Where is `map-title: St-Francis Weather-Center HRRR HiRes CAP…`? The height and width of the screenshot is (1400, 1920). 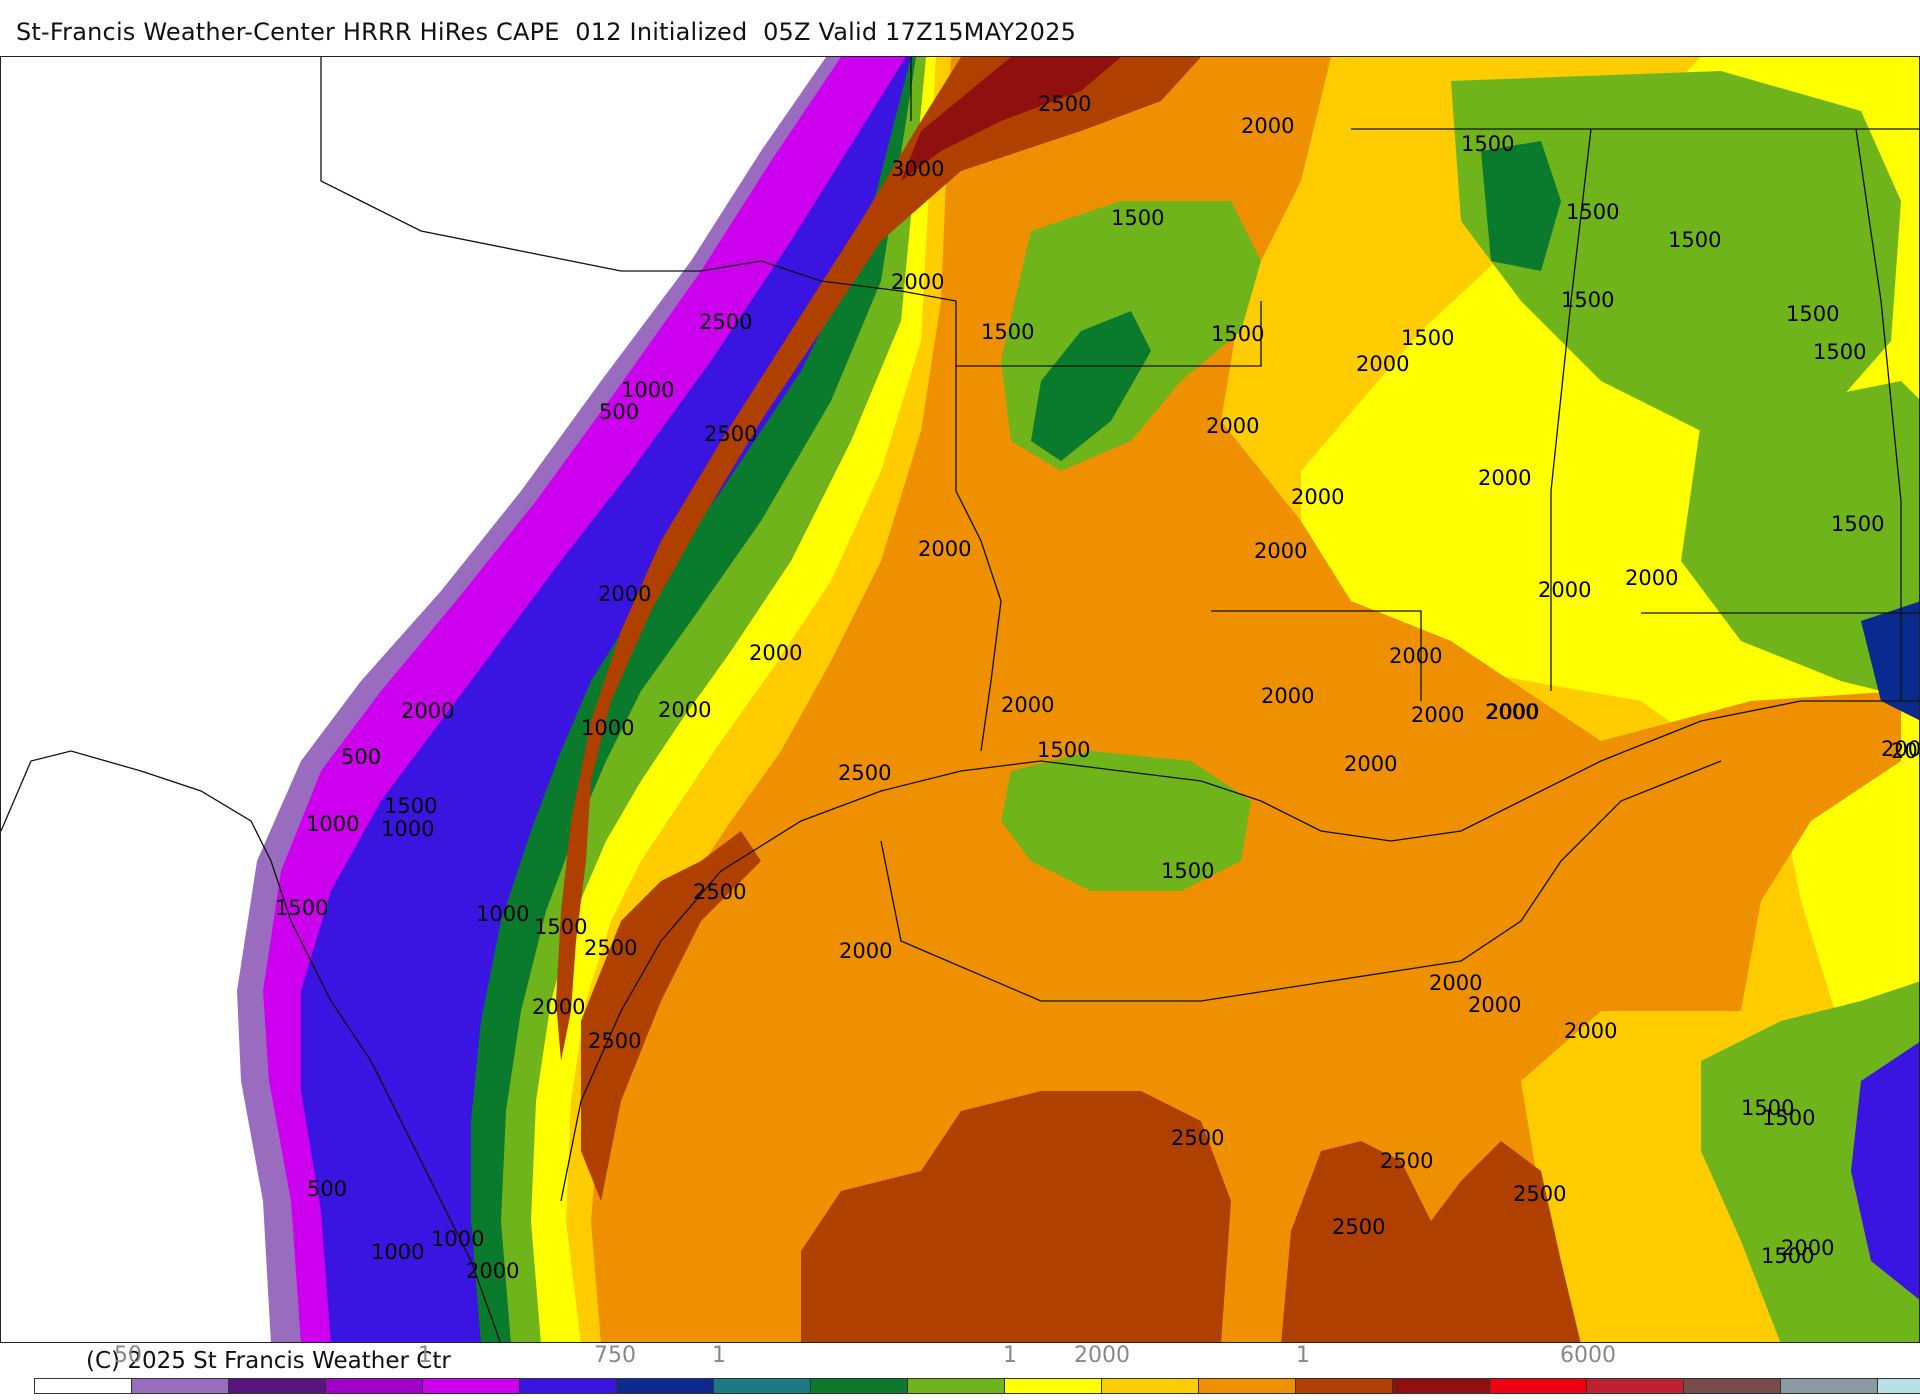
map-title: St-Francis Weather-Center HRRR HiRes CAP… is located at coordinates (546, 32).